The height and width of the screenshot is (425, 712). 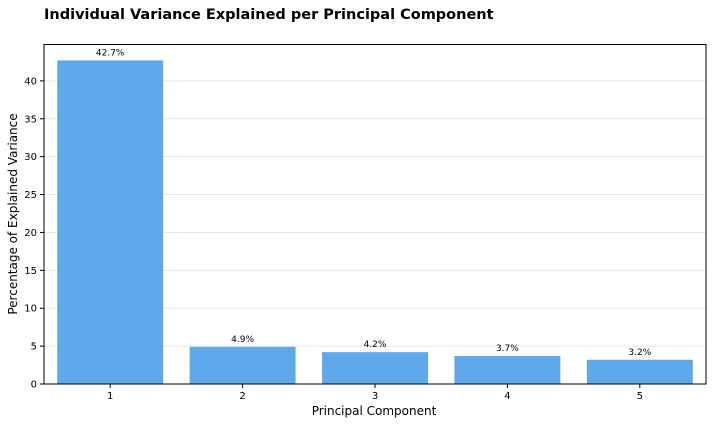 I want to click on data-label-pc-3: 4.2%, so click(x=375, y=345).